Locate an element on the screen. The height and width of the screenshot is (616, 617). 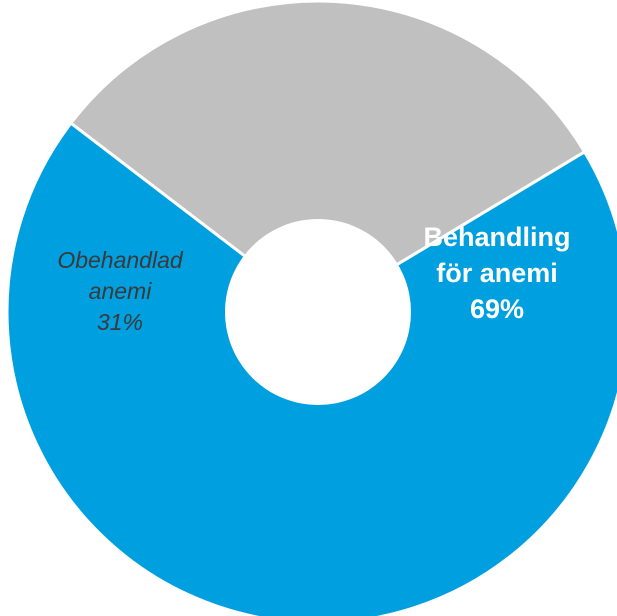
slice-label-line: för anemi is located at coordinates (497, 273).